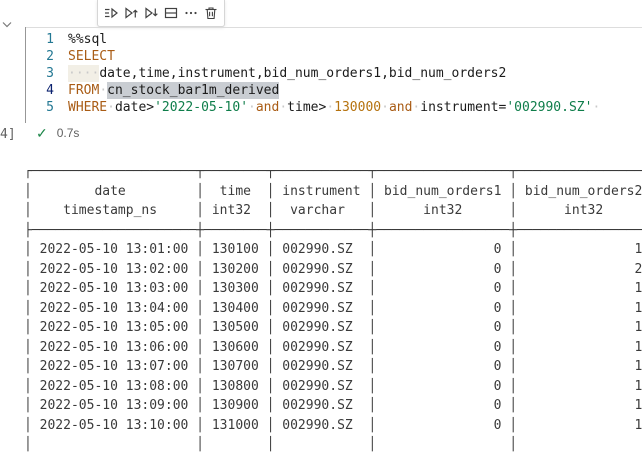 The height and width of the screenshot is (455, 642). Describe the element at coordinates (50, 90) in the screenshot. I see `line-number: 4` at that location.